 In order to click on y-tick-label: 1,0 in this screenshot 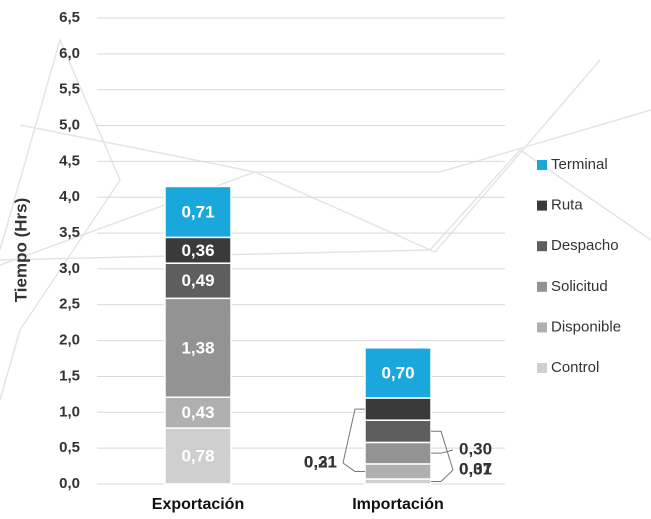, I will do `click(69, 411)`.